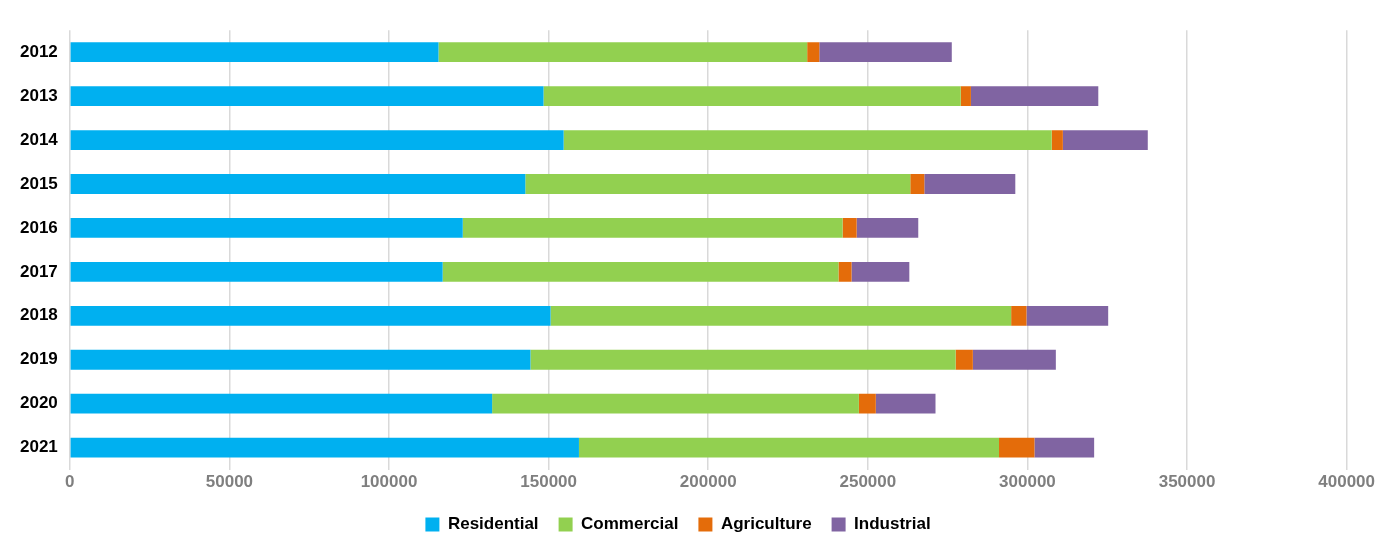  What do you see at coordinates (70, 482) in the screenshot?
I see `x-tick-label: 0` at bounding box center [70, 482].